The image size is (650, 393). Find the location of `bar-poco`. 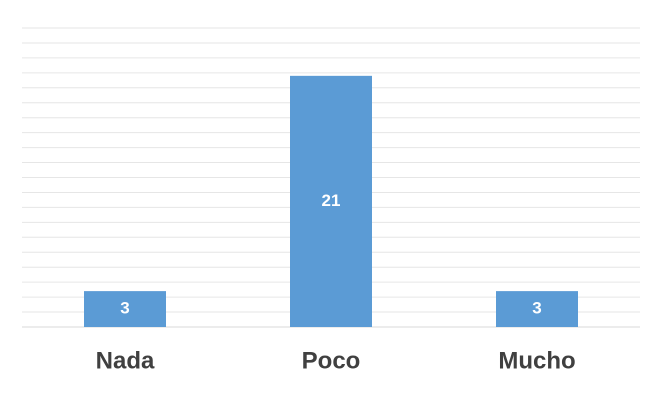

bar-poco is located at coordinates (331, 201).